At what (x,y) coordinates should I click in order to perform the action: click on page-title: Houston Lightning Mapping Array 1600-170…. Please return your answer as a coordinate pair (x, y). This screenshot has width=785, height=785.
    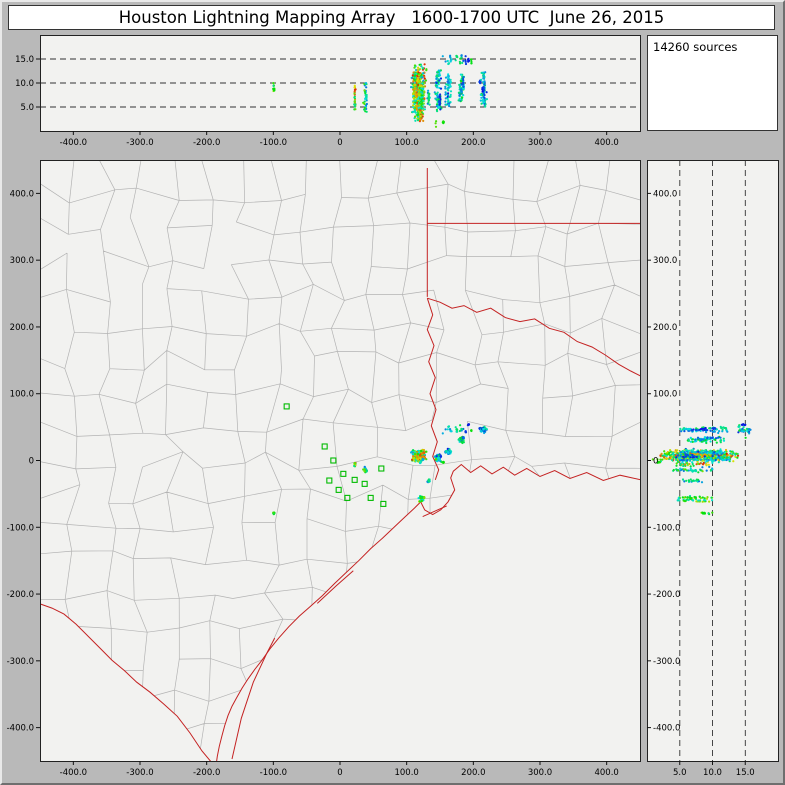
    Looking at the image, I should click on (391, 17).